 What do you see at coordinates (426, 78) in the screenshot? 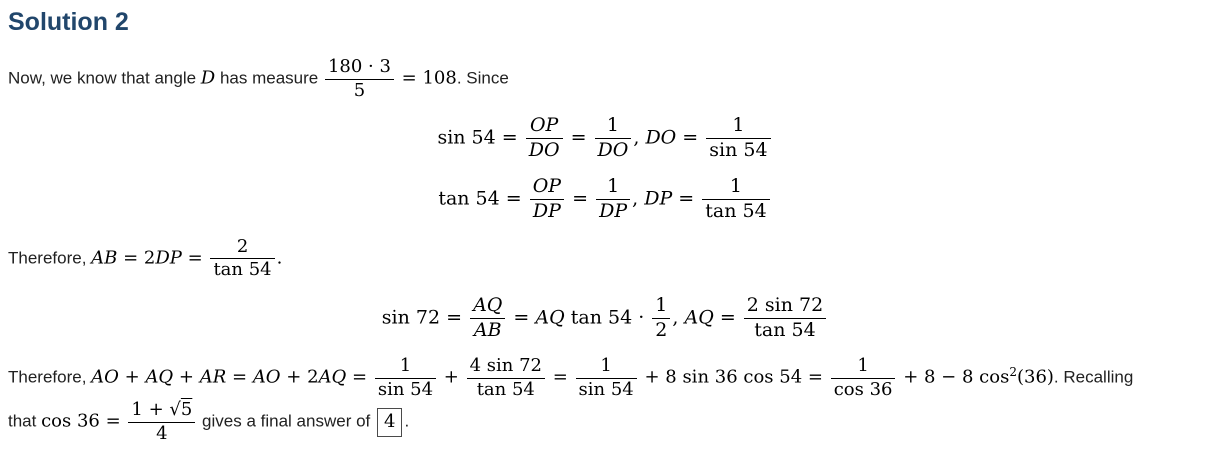
I see `math-run: = 108` at bounding box center [426, 78].